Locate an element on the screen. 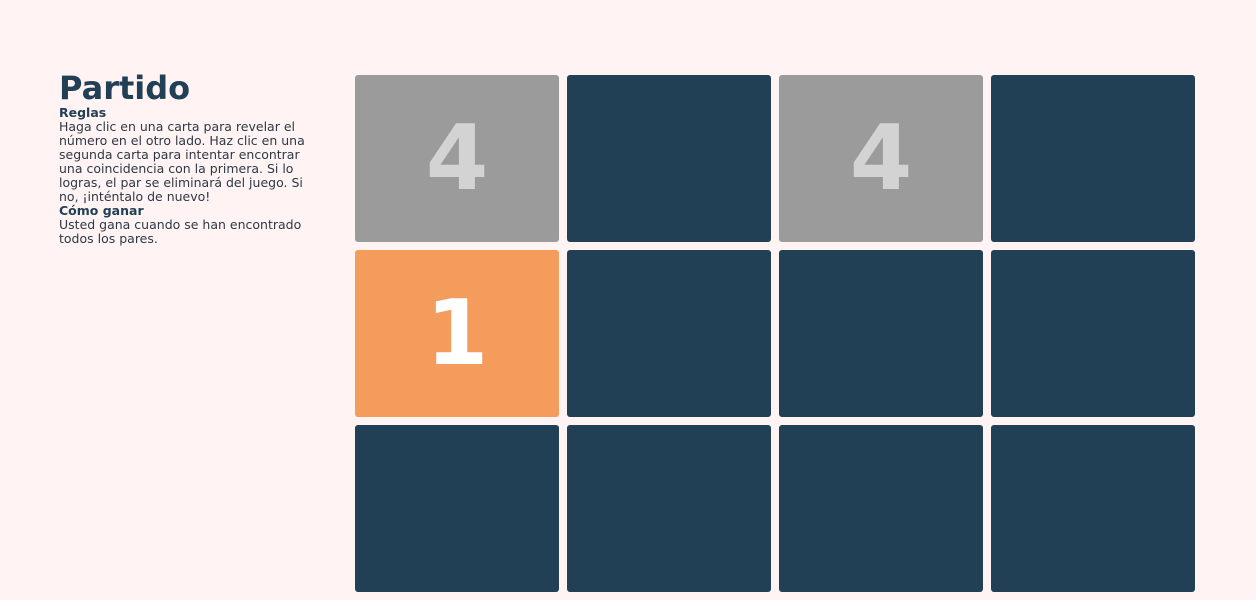 Image resolution: width=1256 pixels, height=600 pixels. card-value: 1 is located at coordinates (457, 333).